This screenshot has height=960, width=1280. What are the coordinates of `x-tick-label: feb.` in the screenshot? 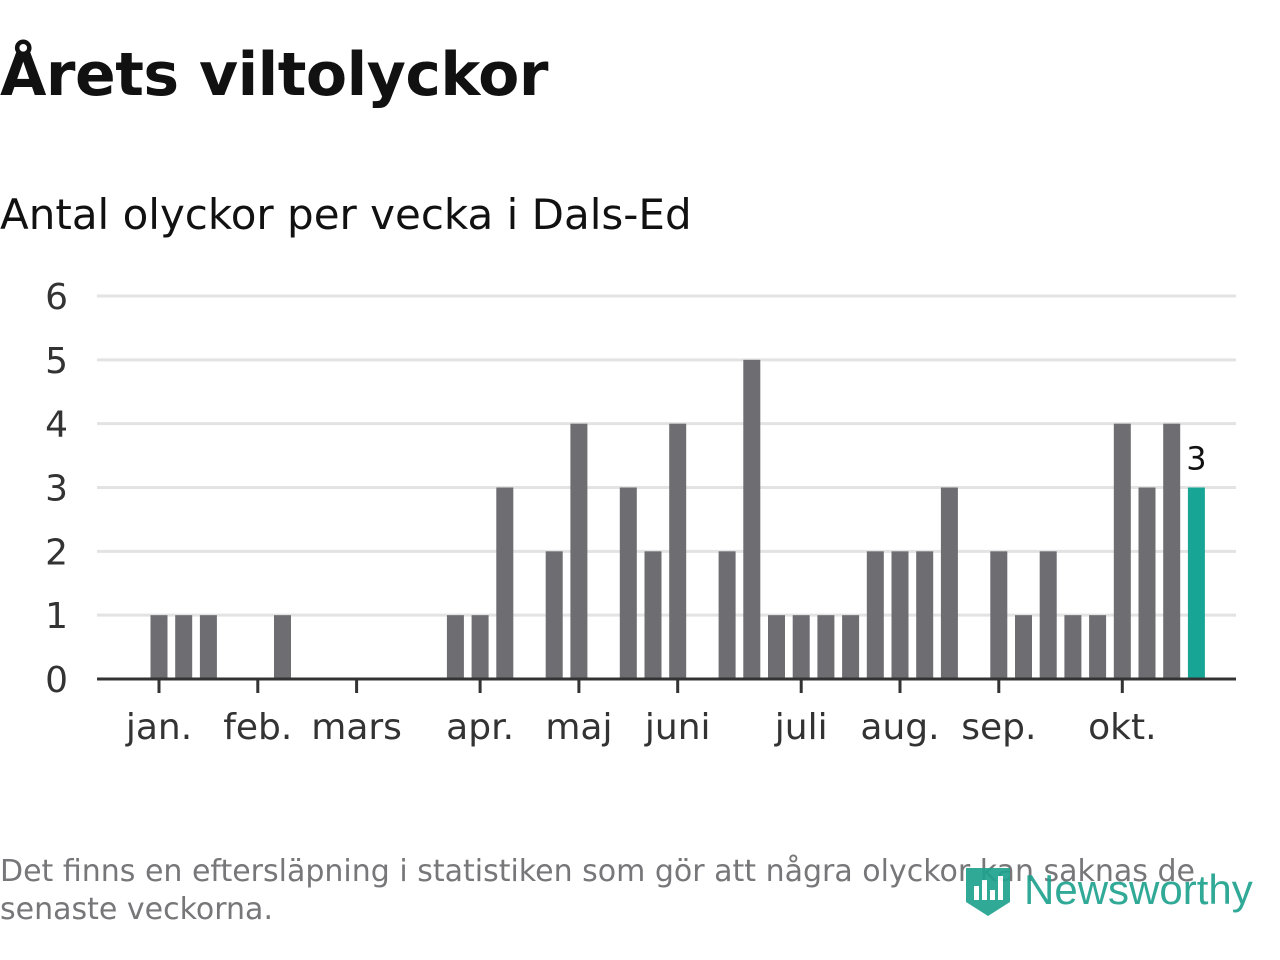 It's located at (257, 727).